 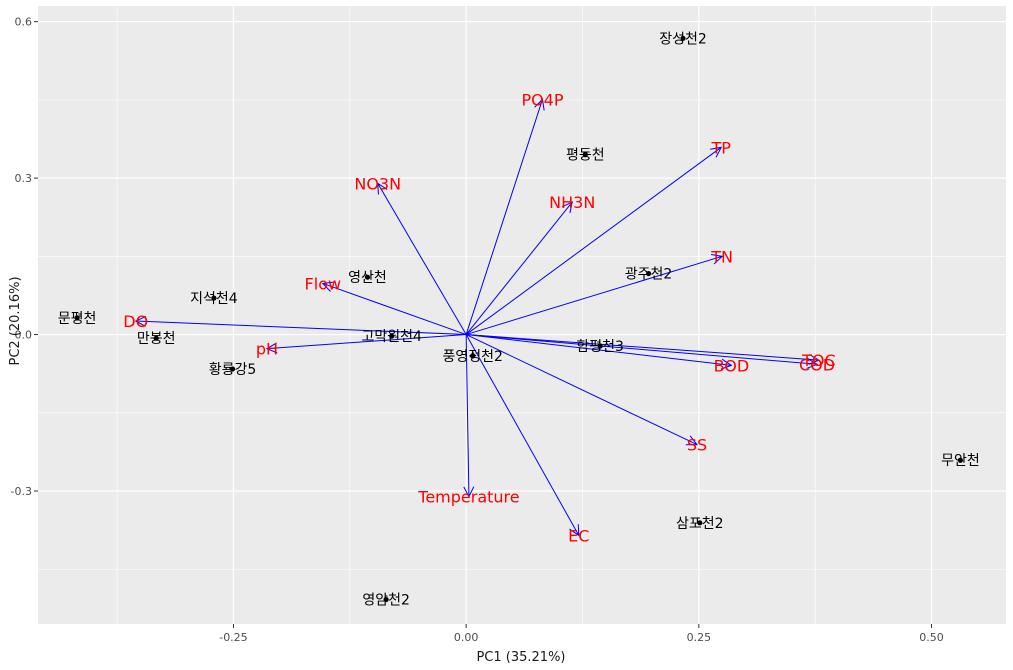 I want to click on variable-label: Temperature, so click(x=468, y=497).